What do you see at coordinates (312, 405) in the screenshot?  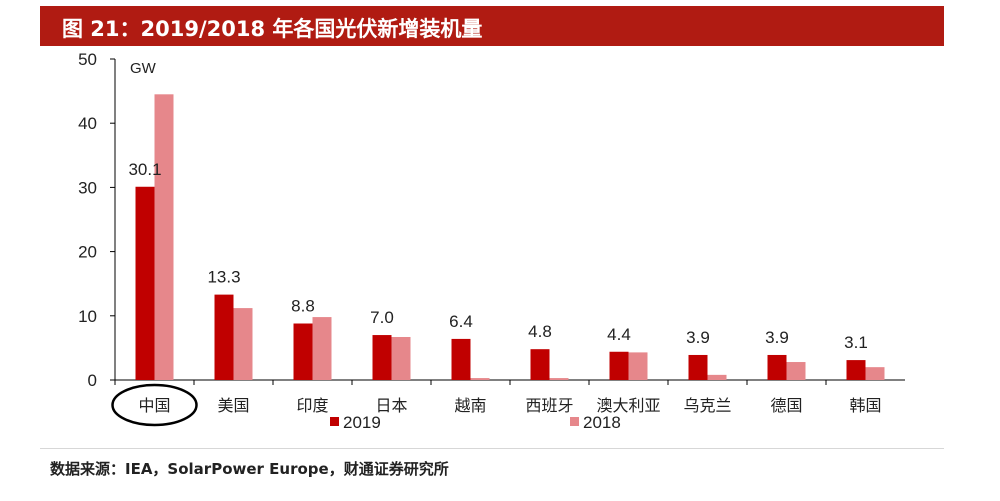 I see `x-tick-label: 印度` at bounding box center [312, 405].